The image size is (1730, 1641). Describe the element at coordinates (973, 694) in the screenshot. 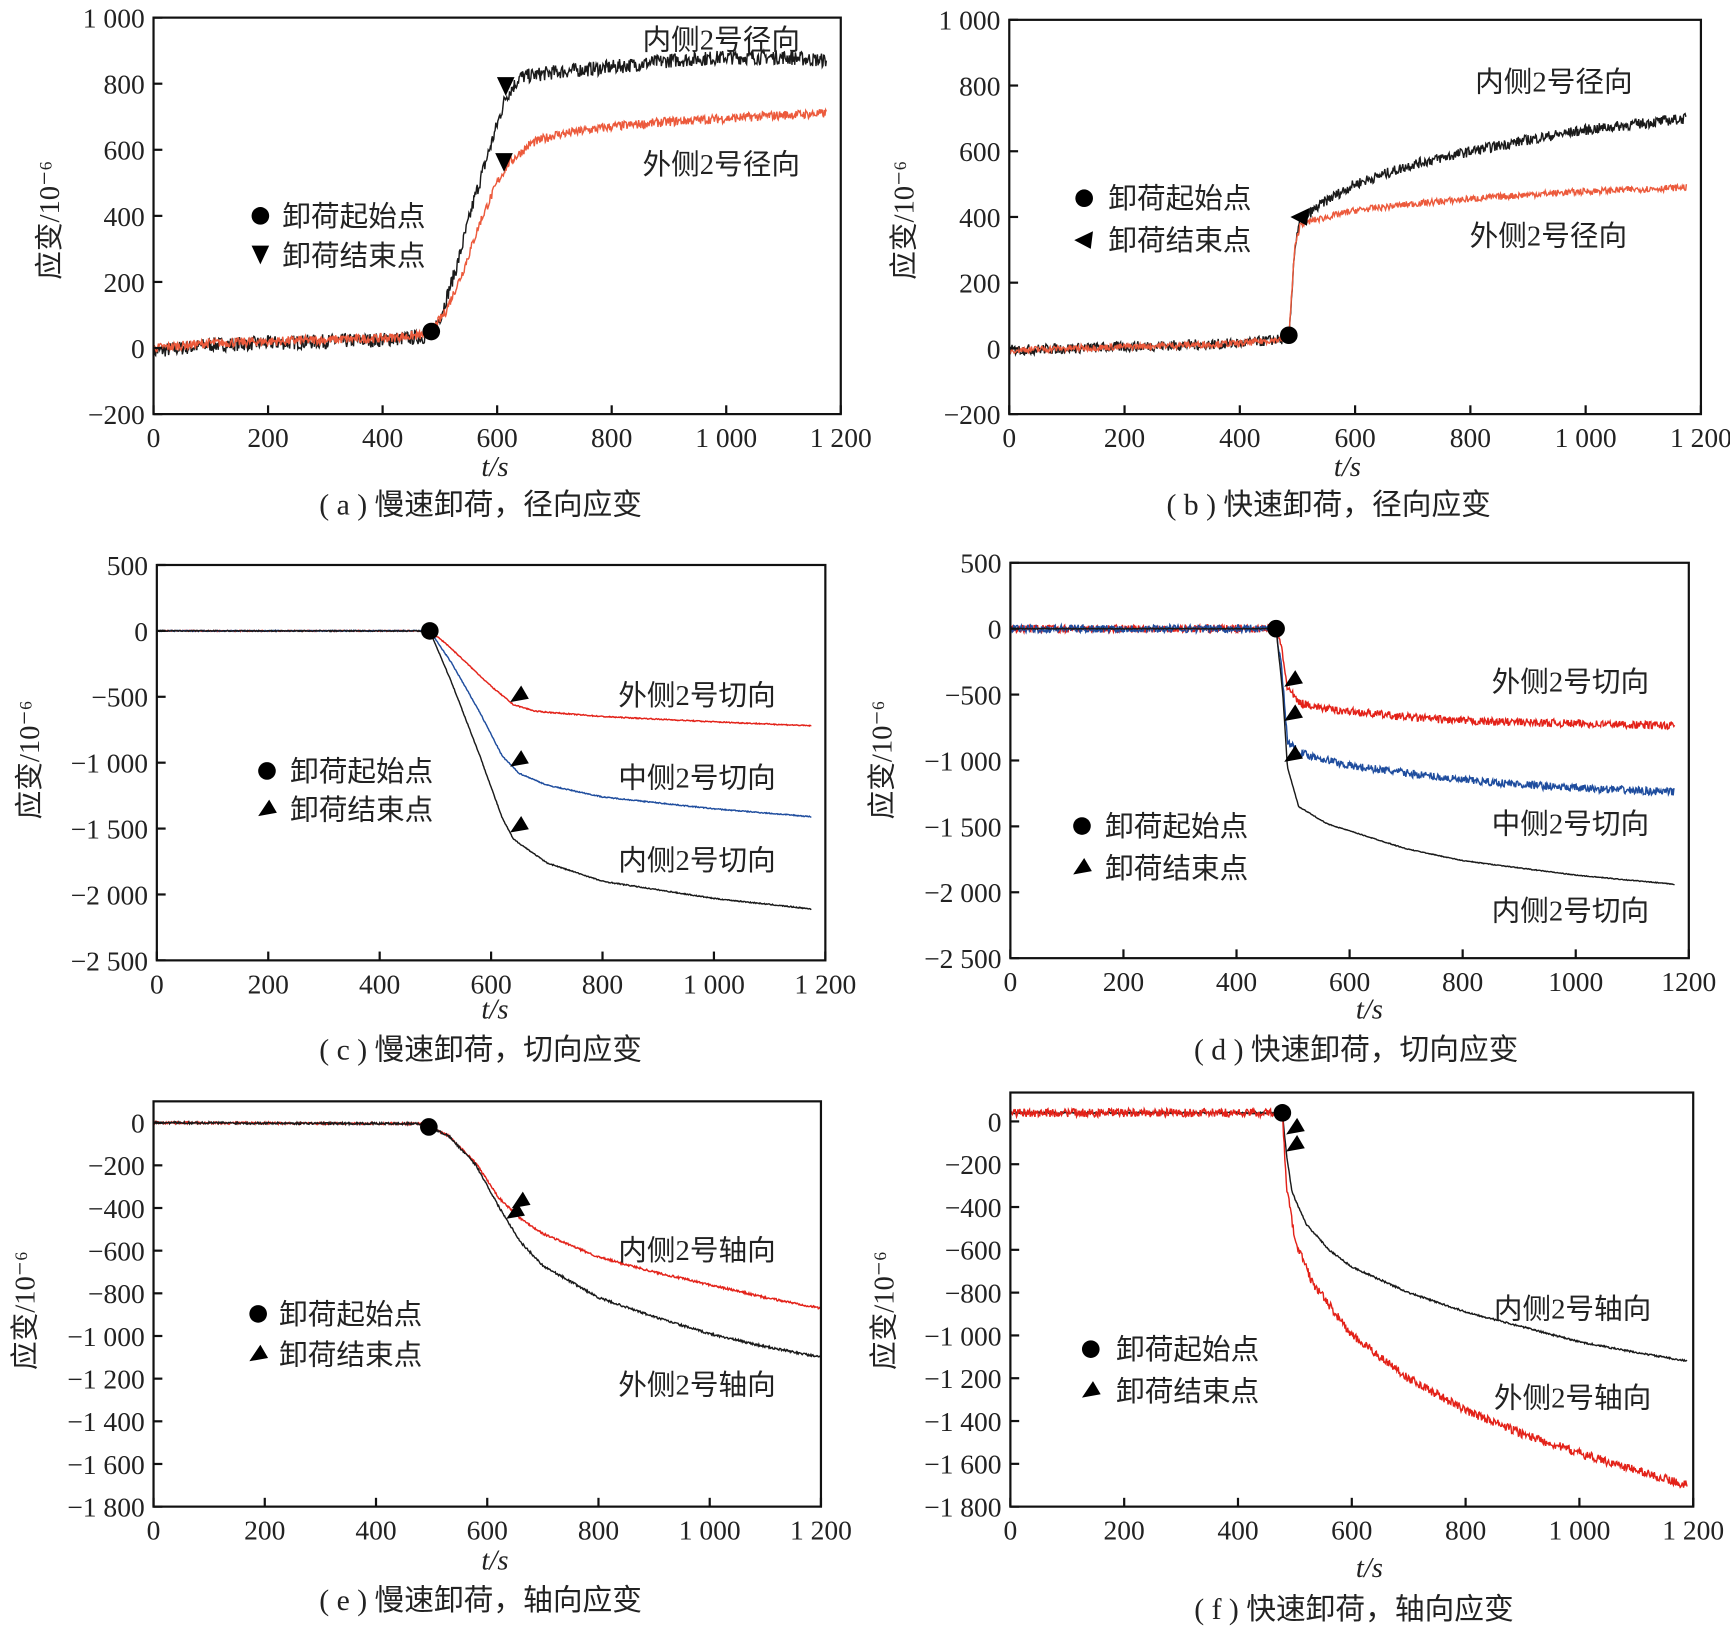

I see `y-tick-label: −500` at that location.